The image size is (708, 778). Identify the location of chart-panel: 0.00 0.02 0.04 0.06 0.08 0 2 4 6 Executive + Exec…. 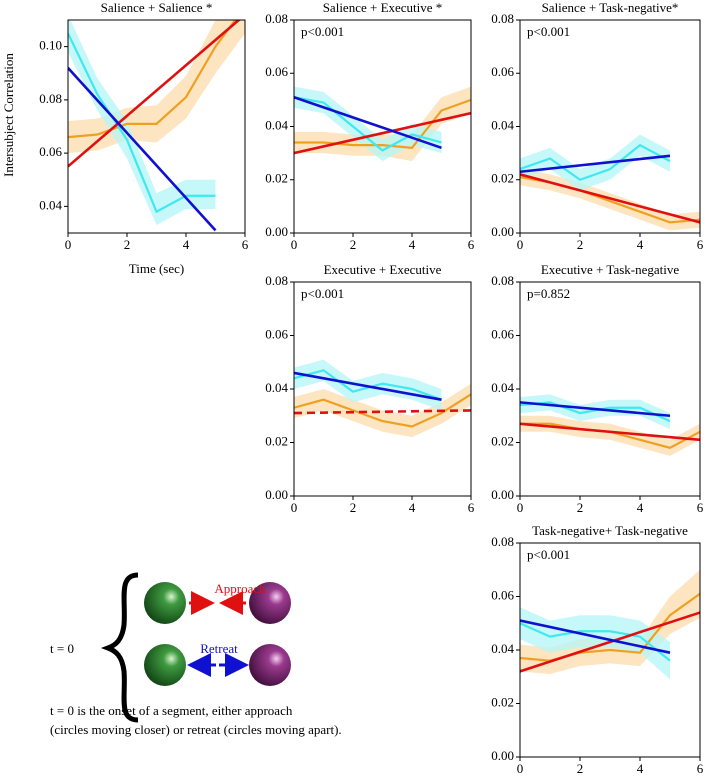
(370, 388).